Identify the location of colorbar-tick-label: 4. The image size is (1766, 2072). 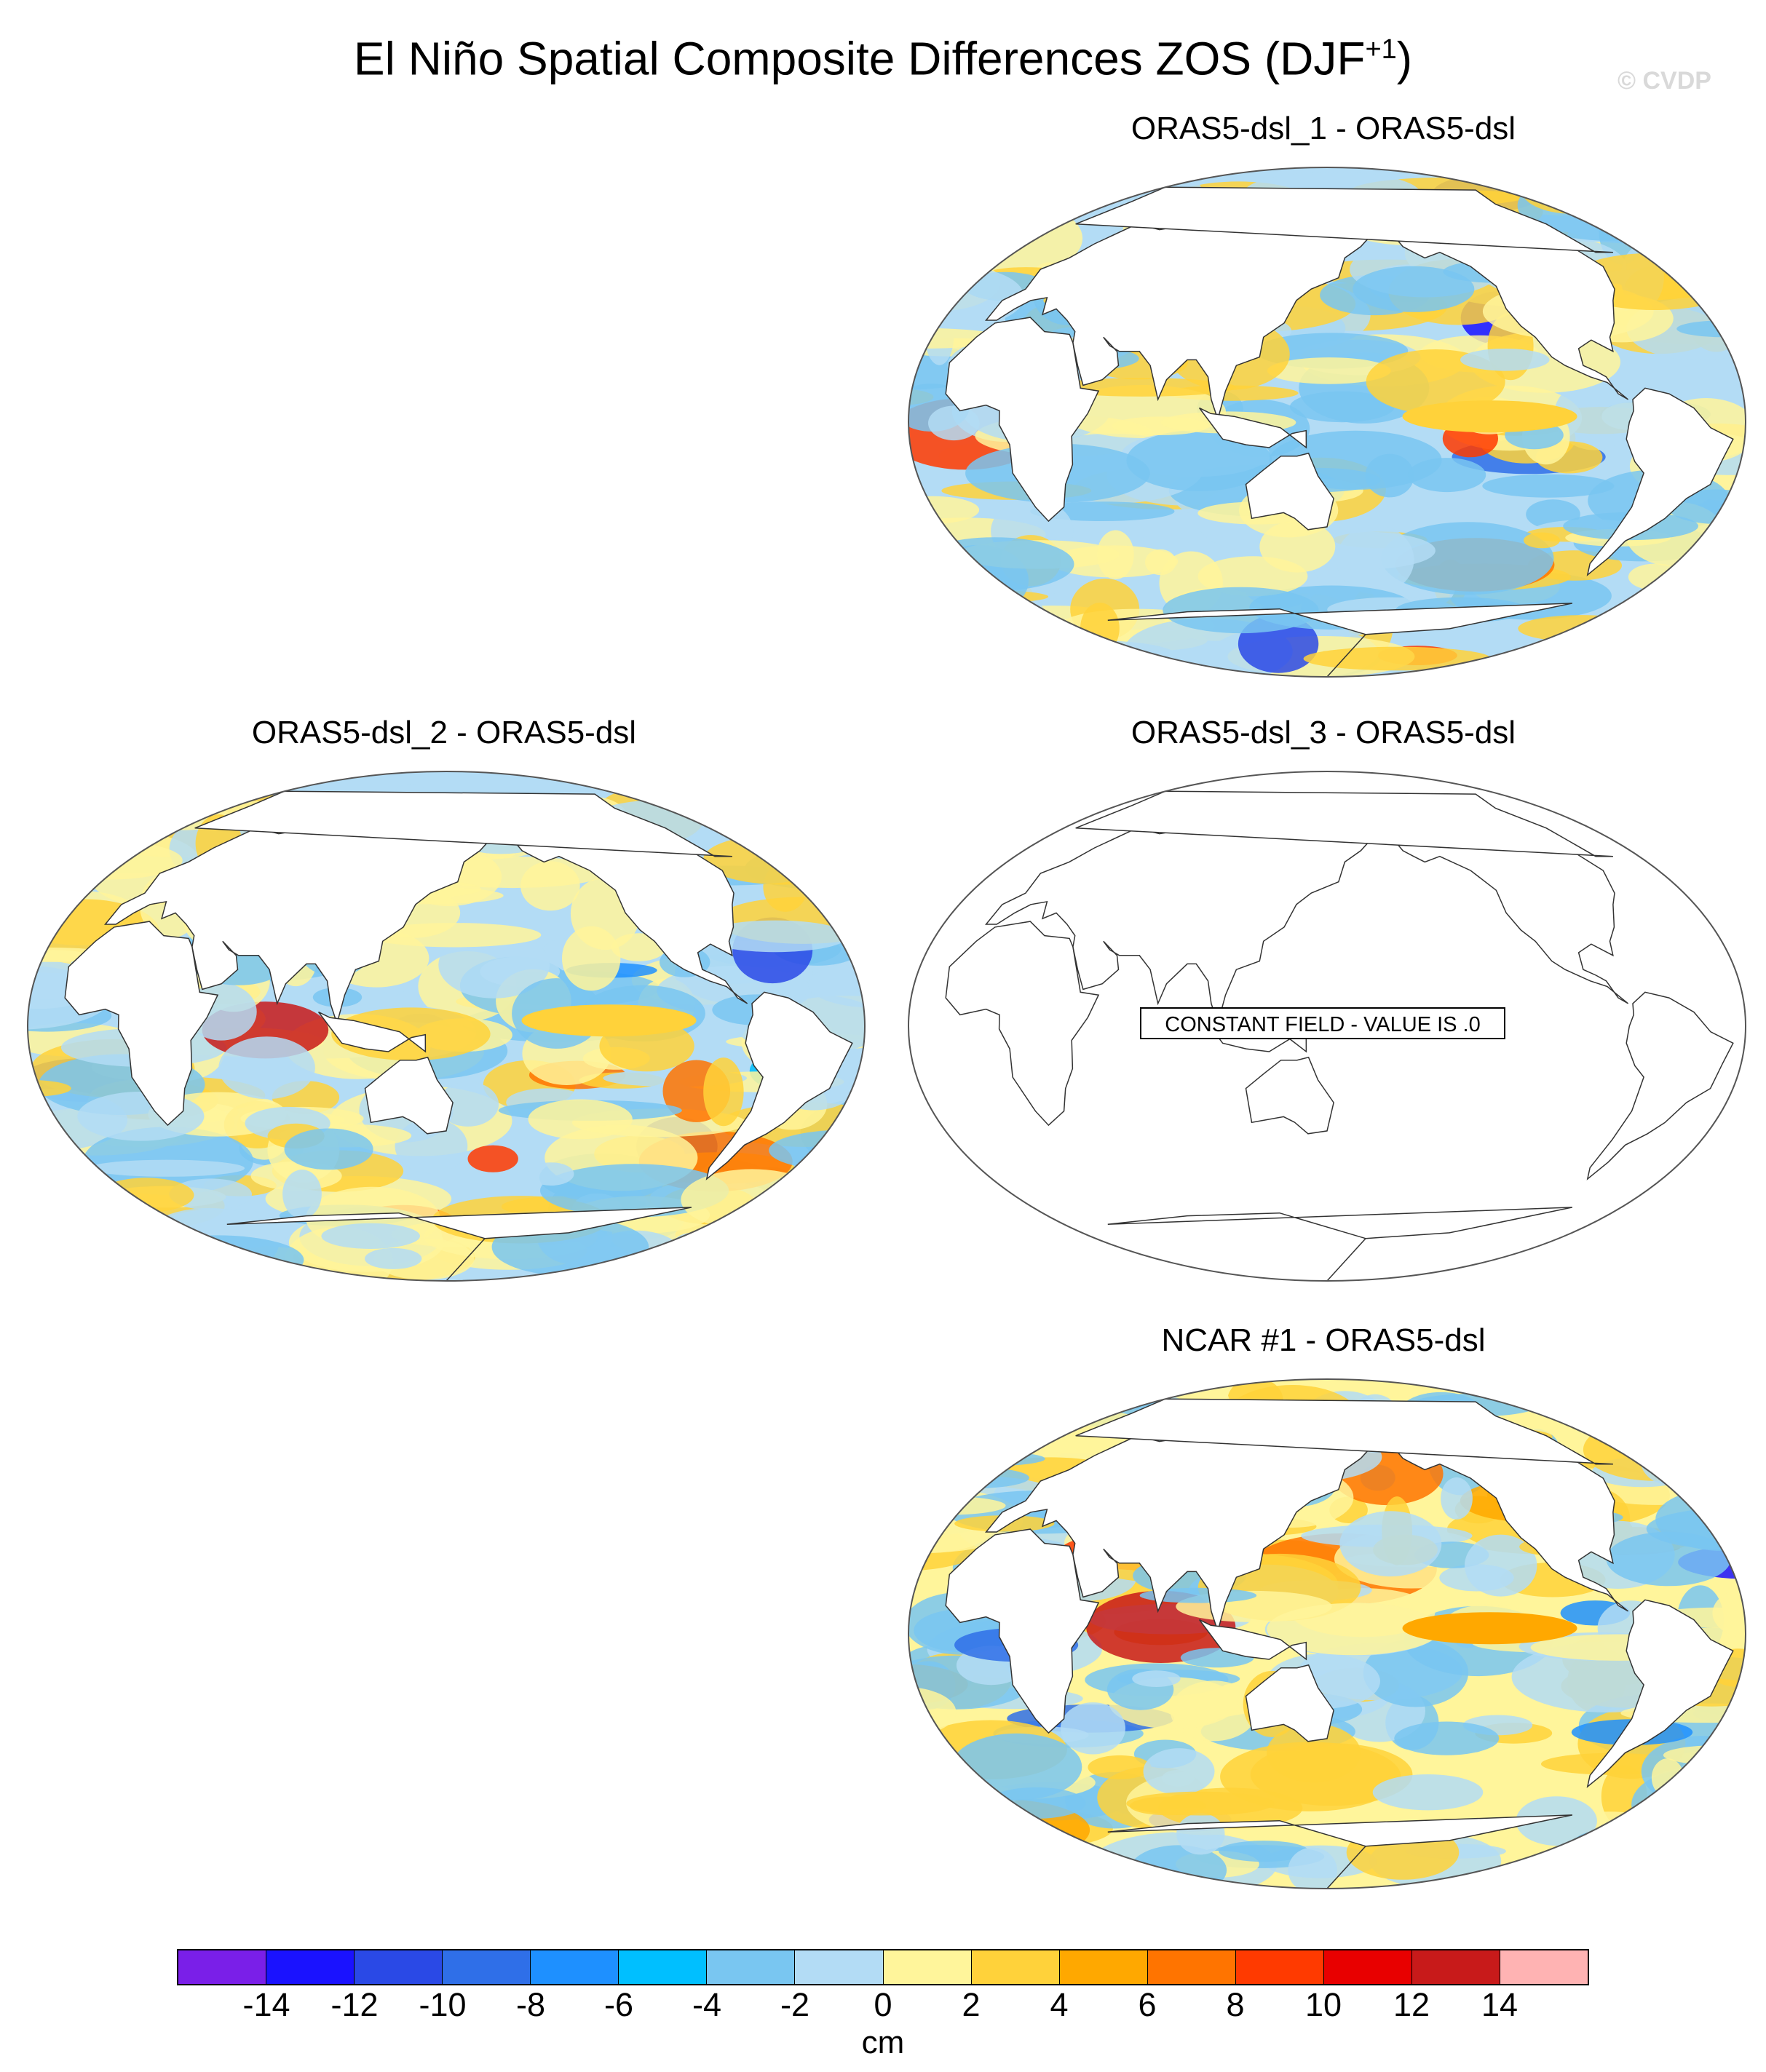
(1059, 2004).